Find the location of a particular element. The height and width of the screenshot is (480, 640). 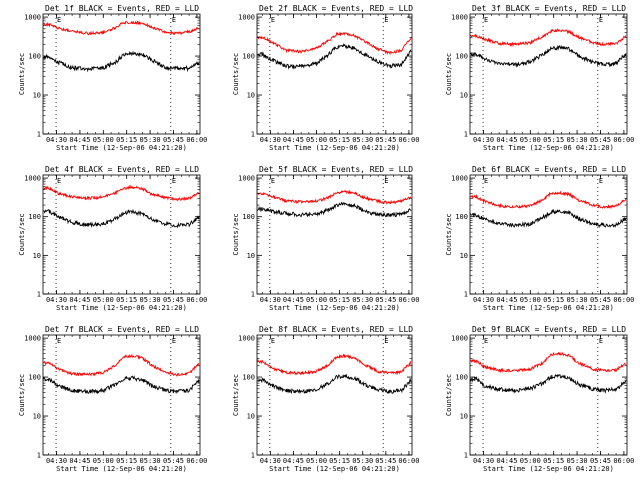

panel-title: Det 6f BLACK = Events, RED = LLD is located at coordinates (549, 169).